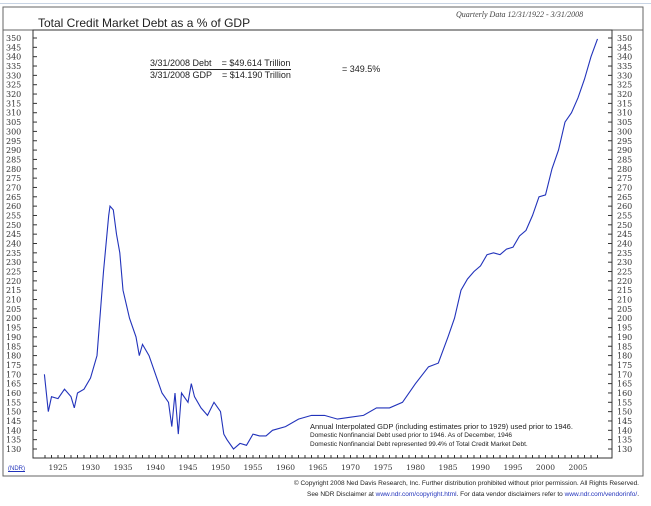 The height and width of the screenshot is (506, 651). What do you see at coordinates (350, 467) in the screenshot?
I see `x-tick-label: 1970` at bounding box center [350, 467].